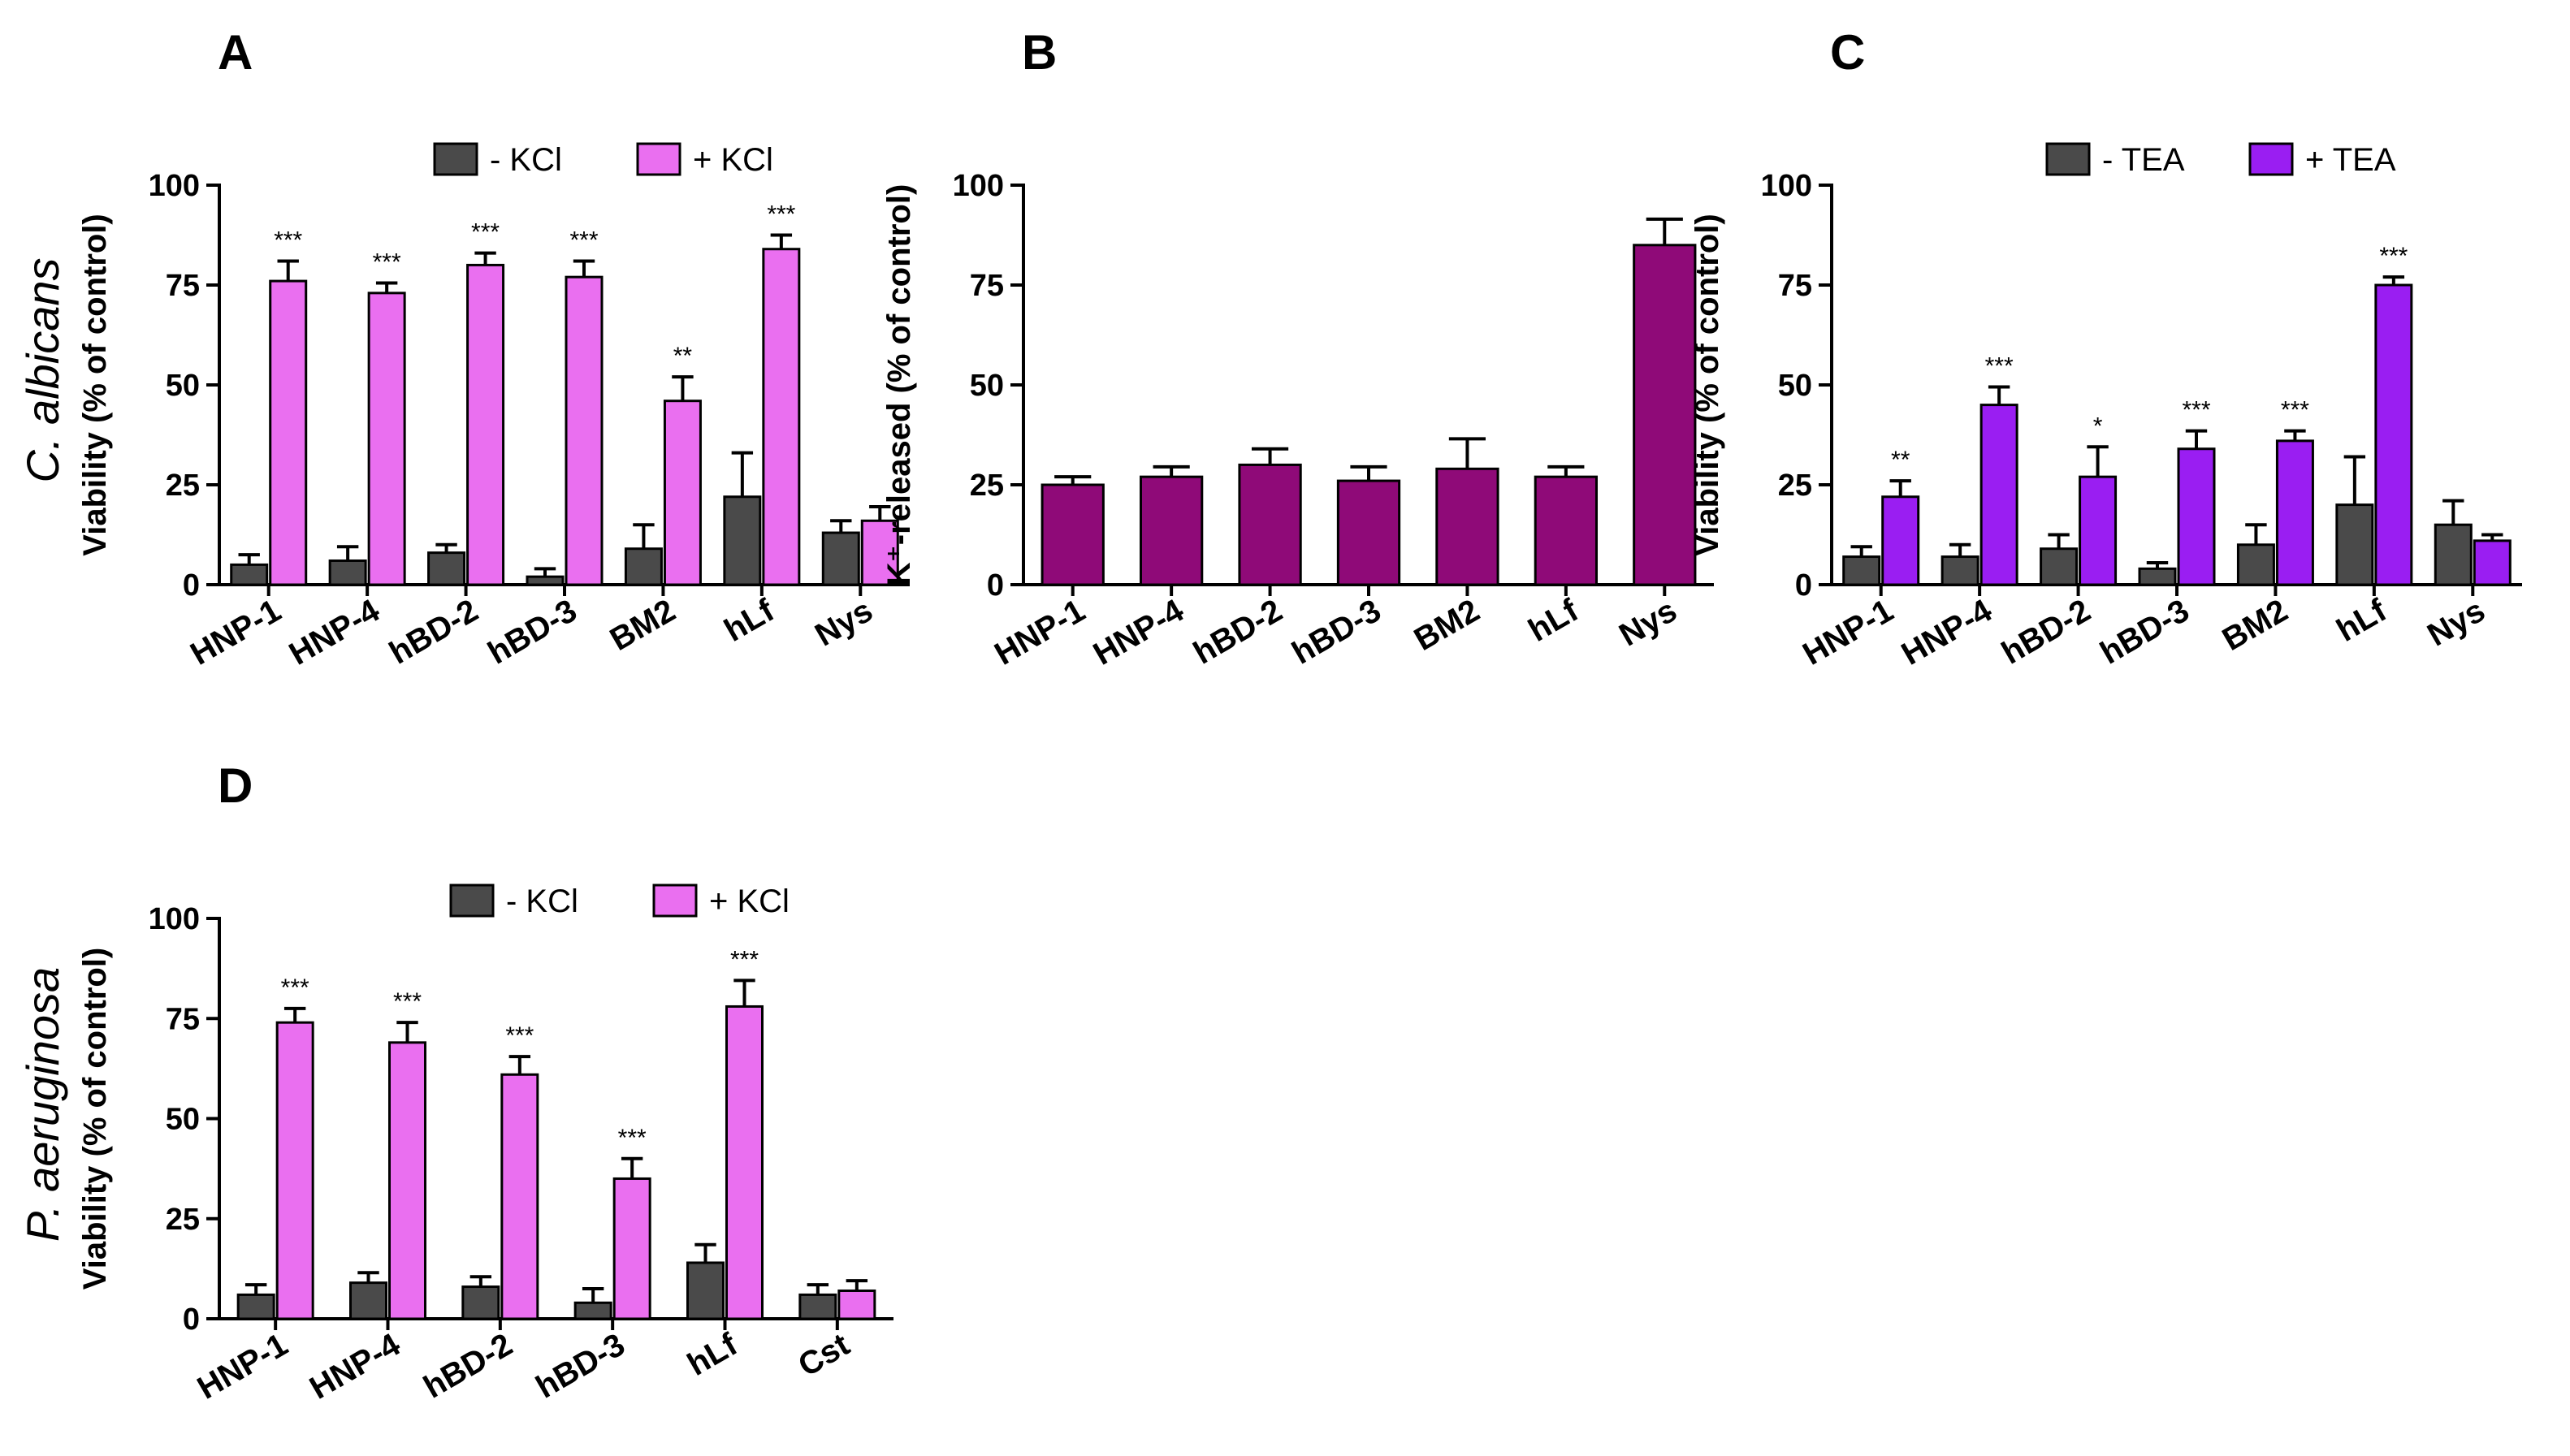 The image size is (2570, 1456). Describe the element at coordinates (1447, 625) in the screenshot. I see `x-tick-label-bm2: BM2` at that location.